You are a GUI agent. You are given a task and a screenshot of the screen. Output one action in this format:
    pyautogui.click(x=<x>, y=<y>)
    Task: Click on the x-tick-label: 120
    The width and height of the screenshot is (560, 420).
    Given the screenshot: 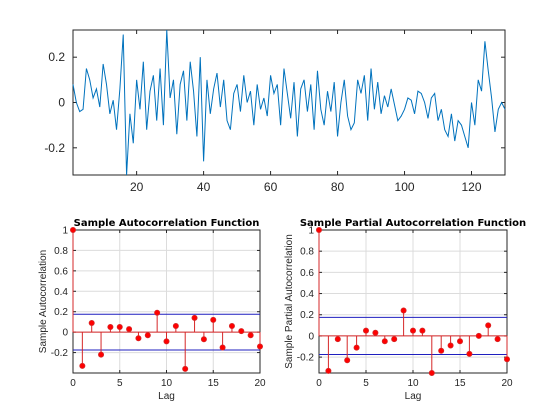 What is the action you would take?
    pyautogui.click(x=471, y=187)
    